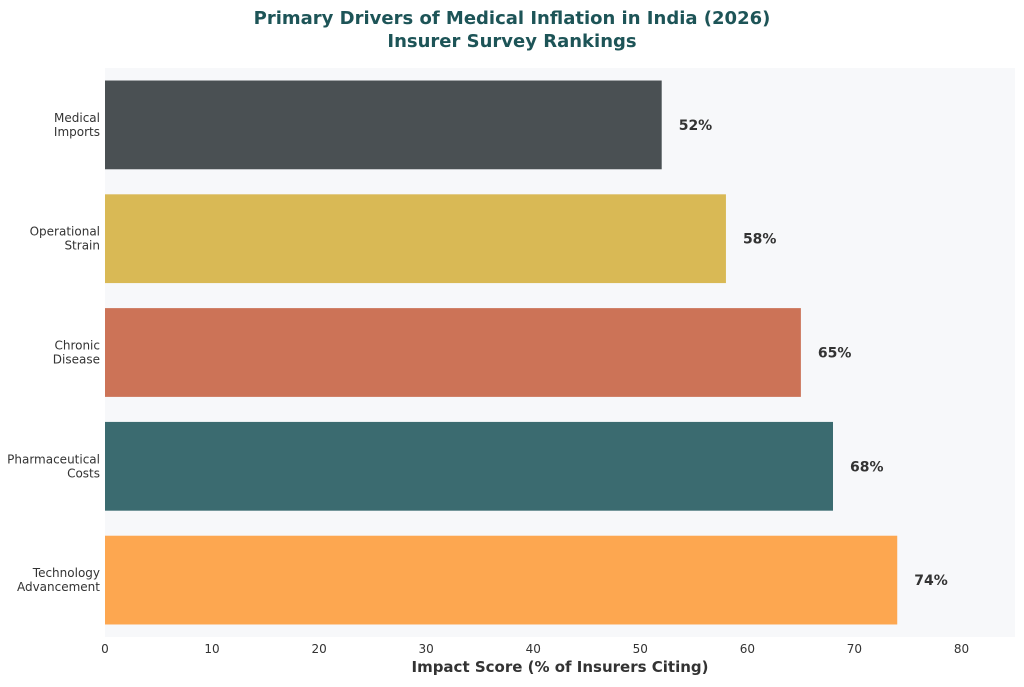 This screenshot has width=1024, height=687. Describe the element at coordinates (105, 649) in the screenshot. I see `x-tick-label: 0` at that location.